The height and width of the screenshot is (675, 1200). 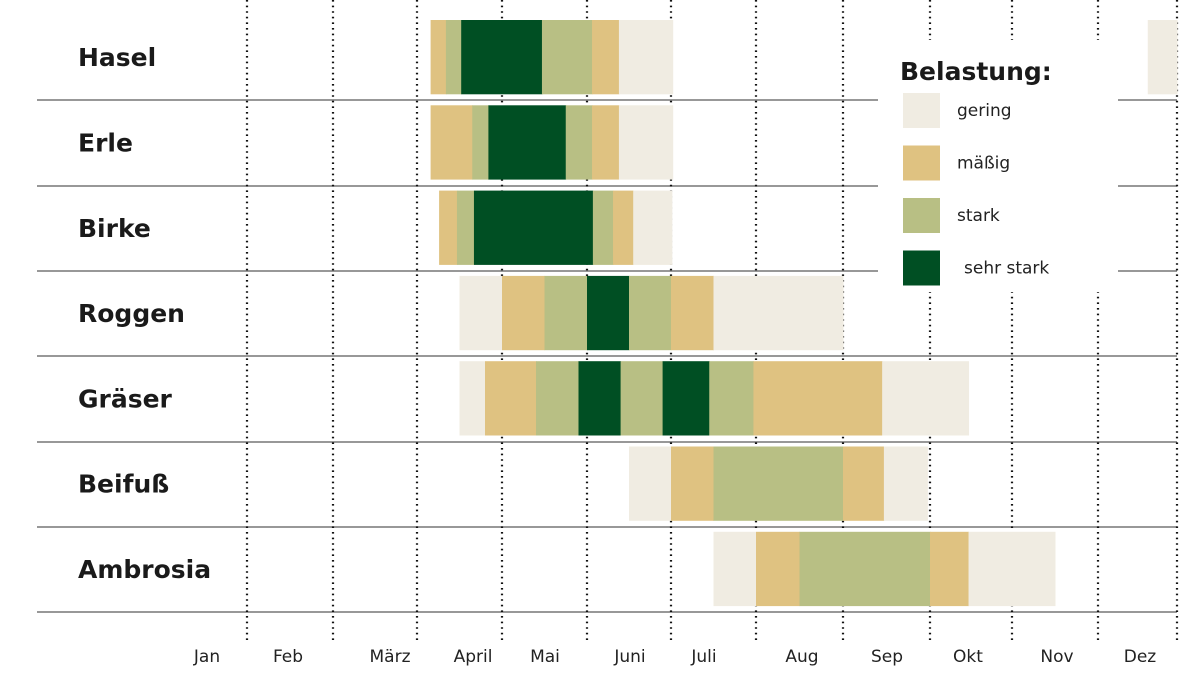 What do you see at coordinates (887, 657) in the screenshot?
I see `month-tick-label: Sep` at bounding box center [887, 657].